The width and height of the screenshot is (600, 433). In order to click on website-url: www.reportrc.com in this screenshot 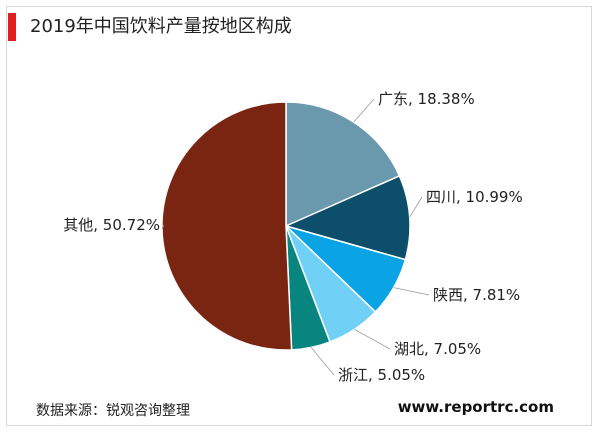, I will do `click(475, 407)`.